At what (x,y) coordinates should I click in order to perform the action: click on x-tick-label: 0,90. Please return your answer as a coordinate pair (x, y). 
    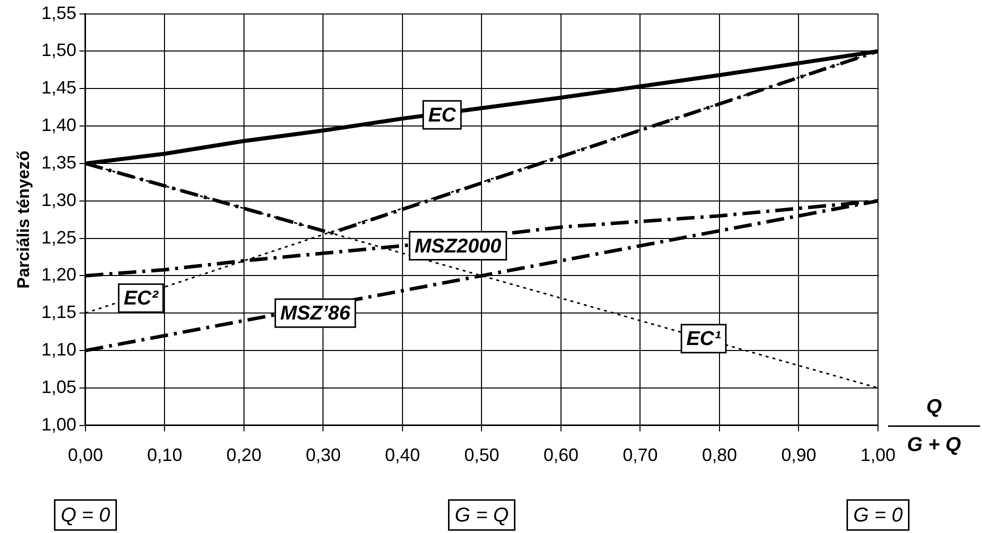
    Looking at the image, I should click on (798, 455).